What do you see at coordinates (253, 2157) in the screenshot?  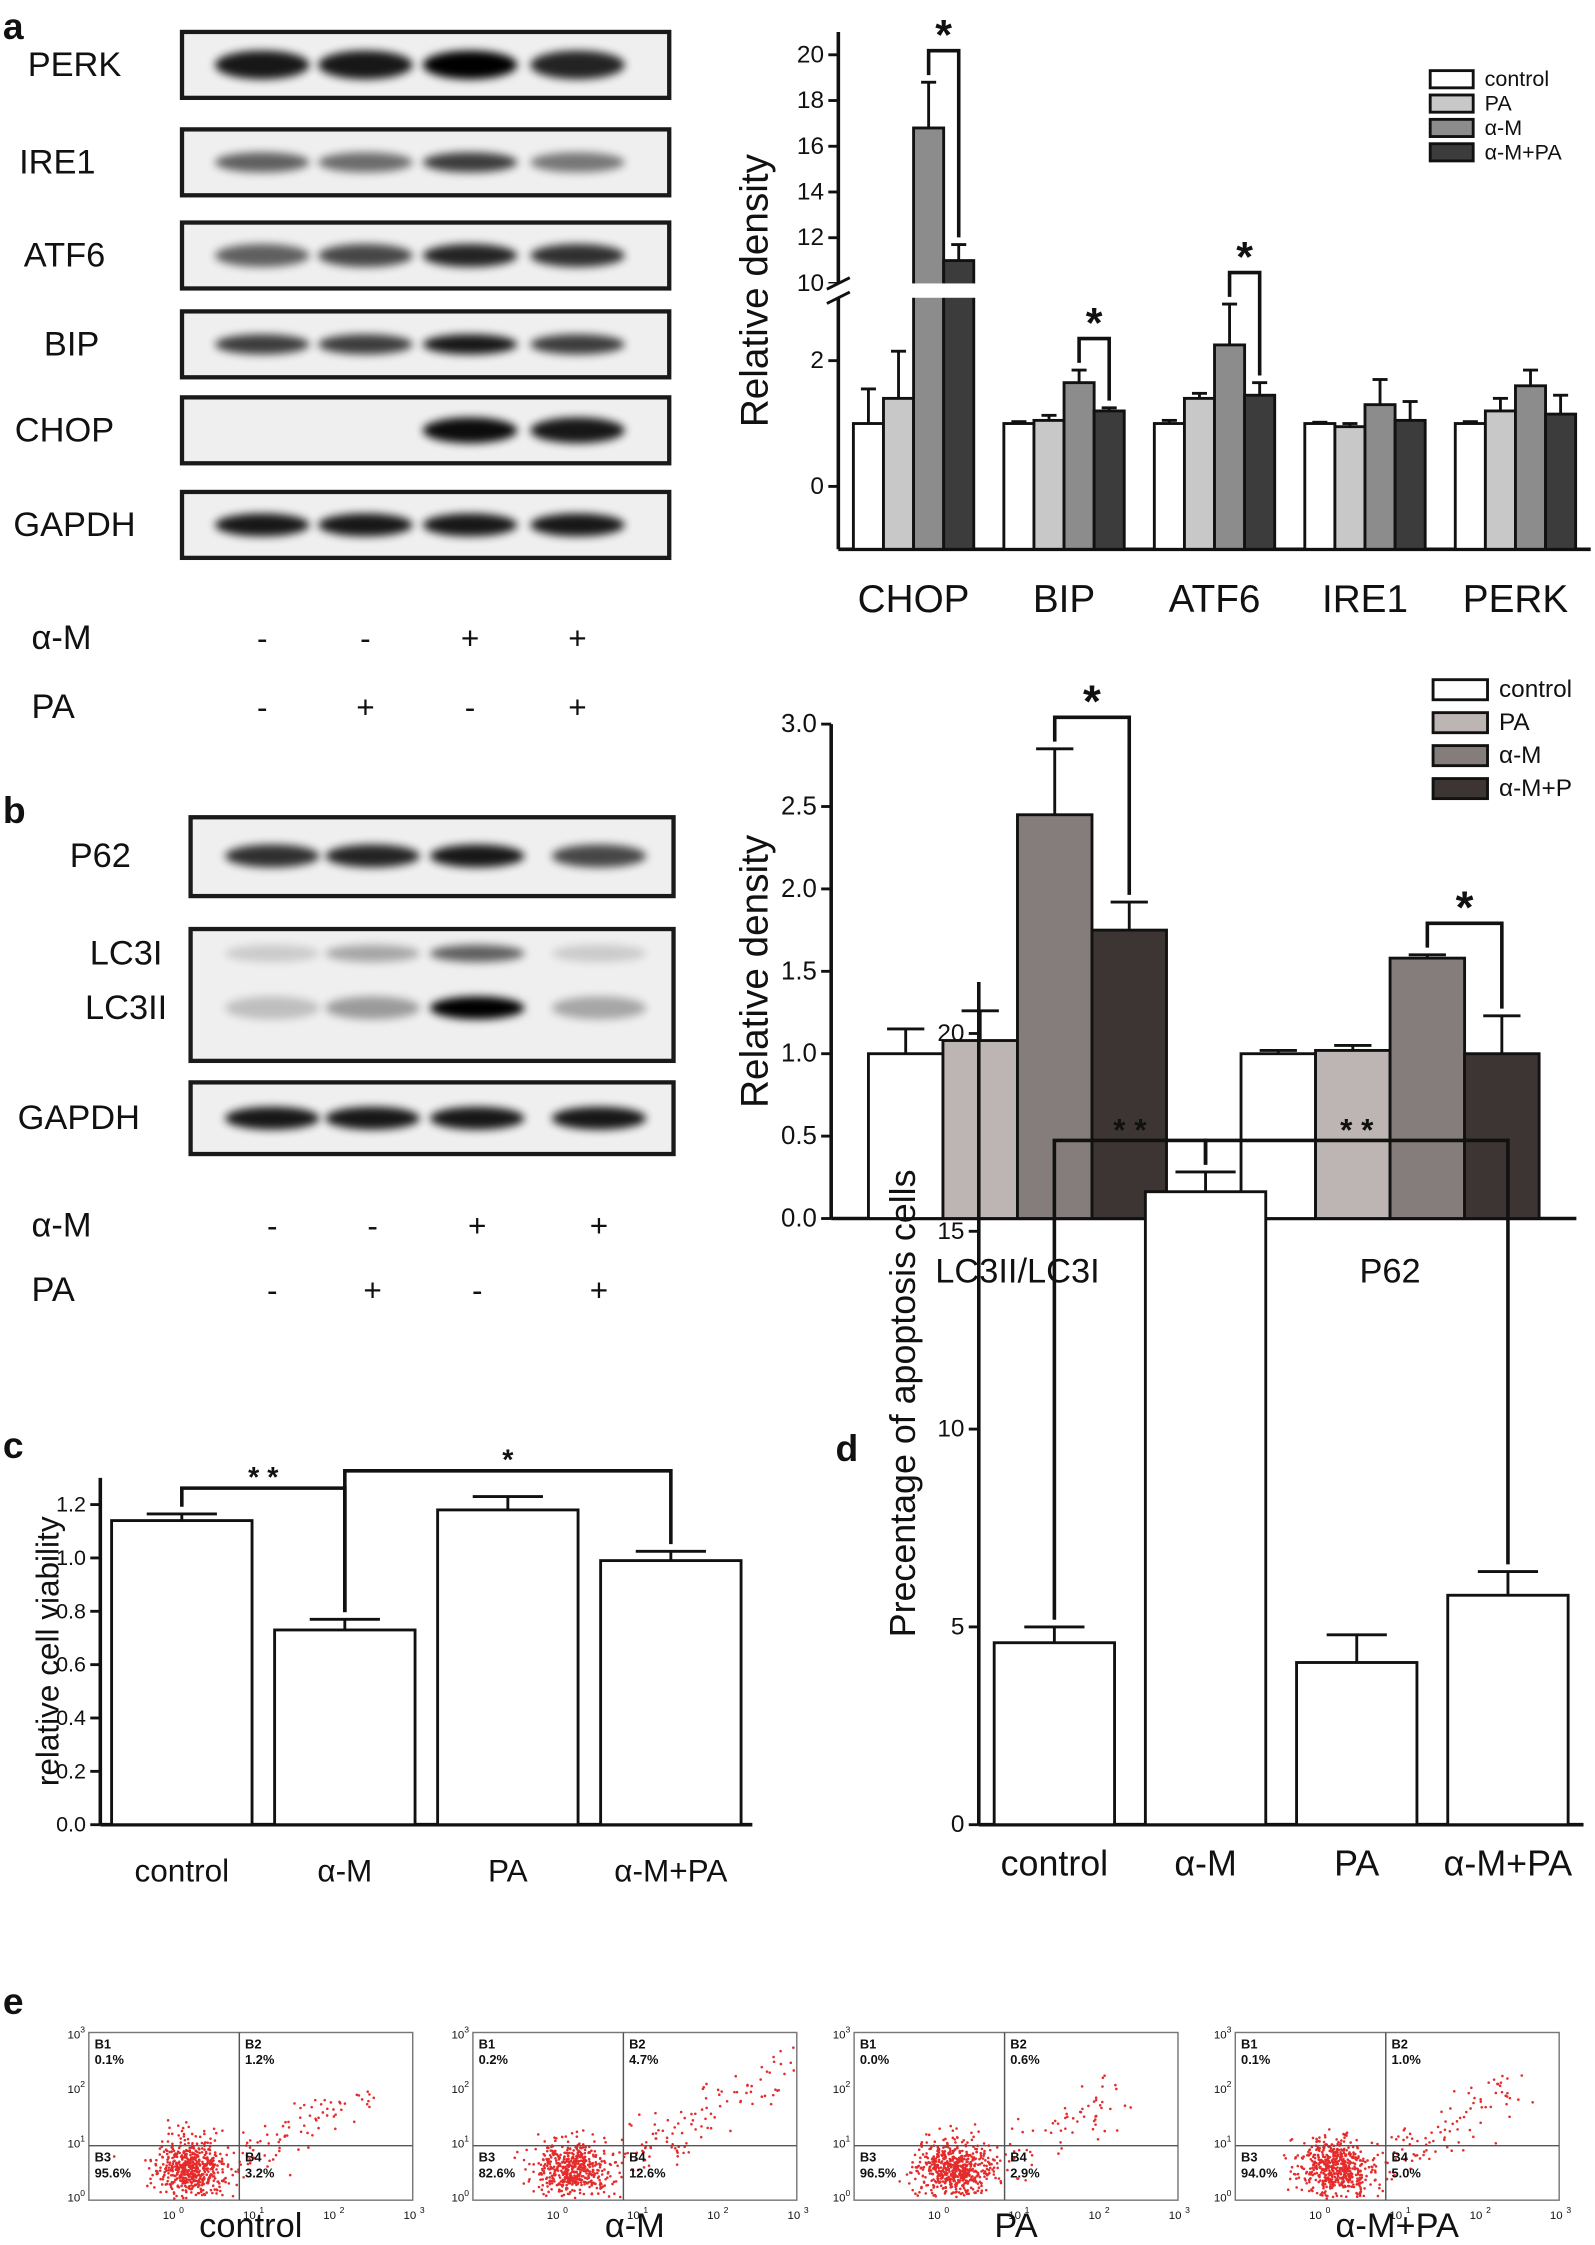 I see `quadrant-name: B4` at bounding box center [253, 2157].